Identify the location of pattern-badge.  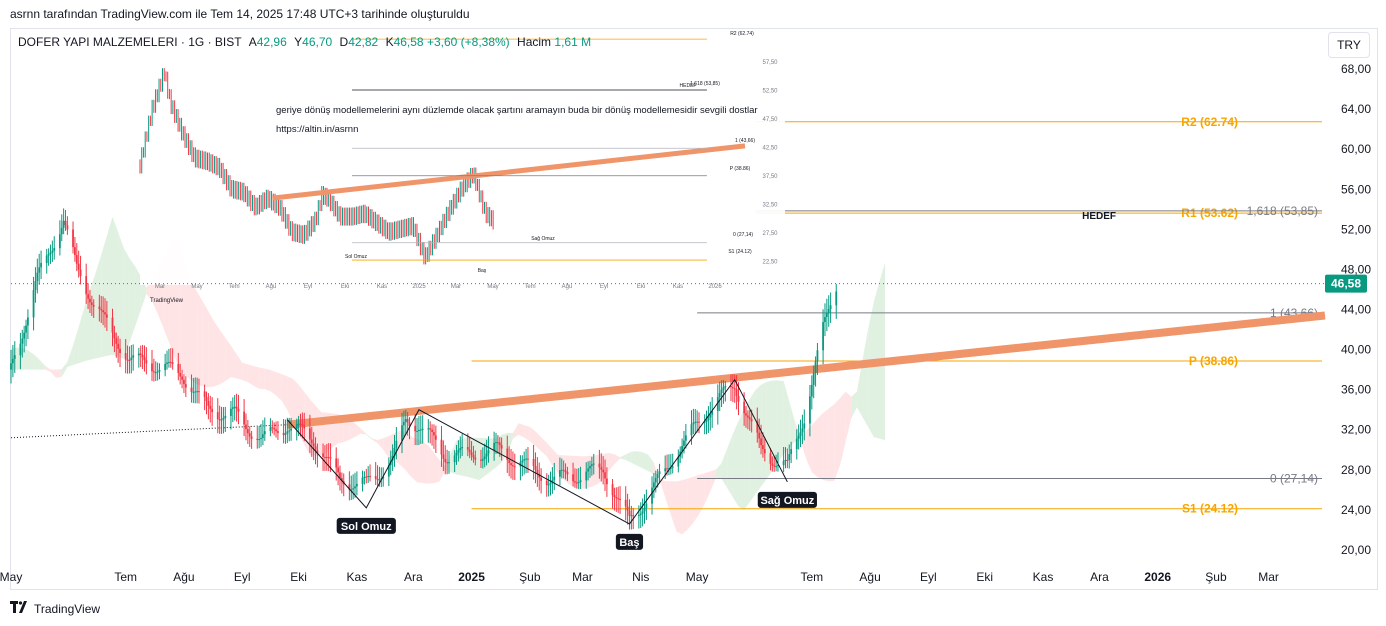
(787, 499).